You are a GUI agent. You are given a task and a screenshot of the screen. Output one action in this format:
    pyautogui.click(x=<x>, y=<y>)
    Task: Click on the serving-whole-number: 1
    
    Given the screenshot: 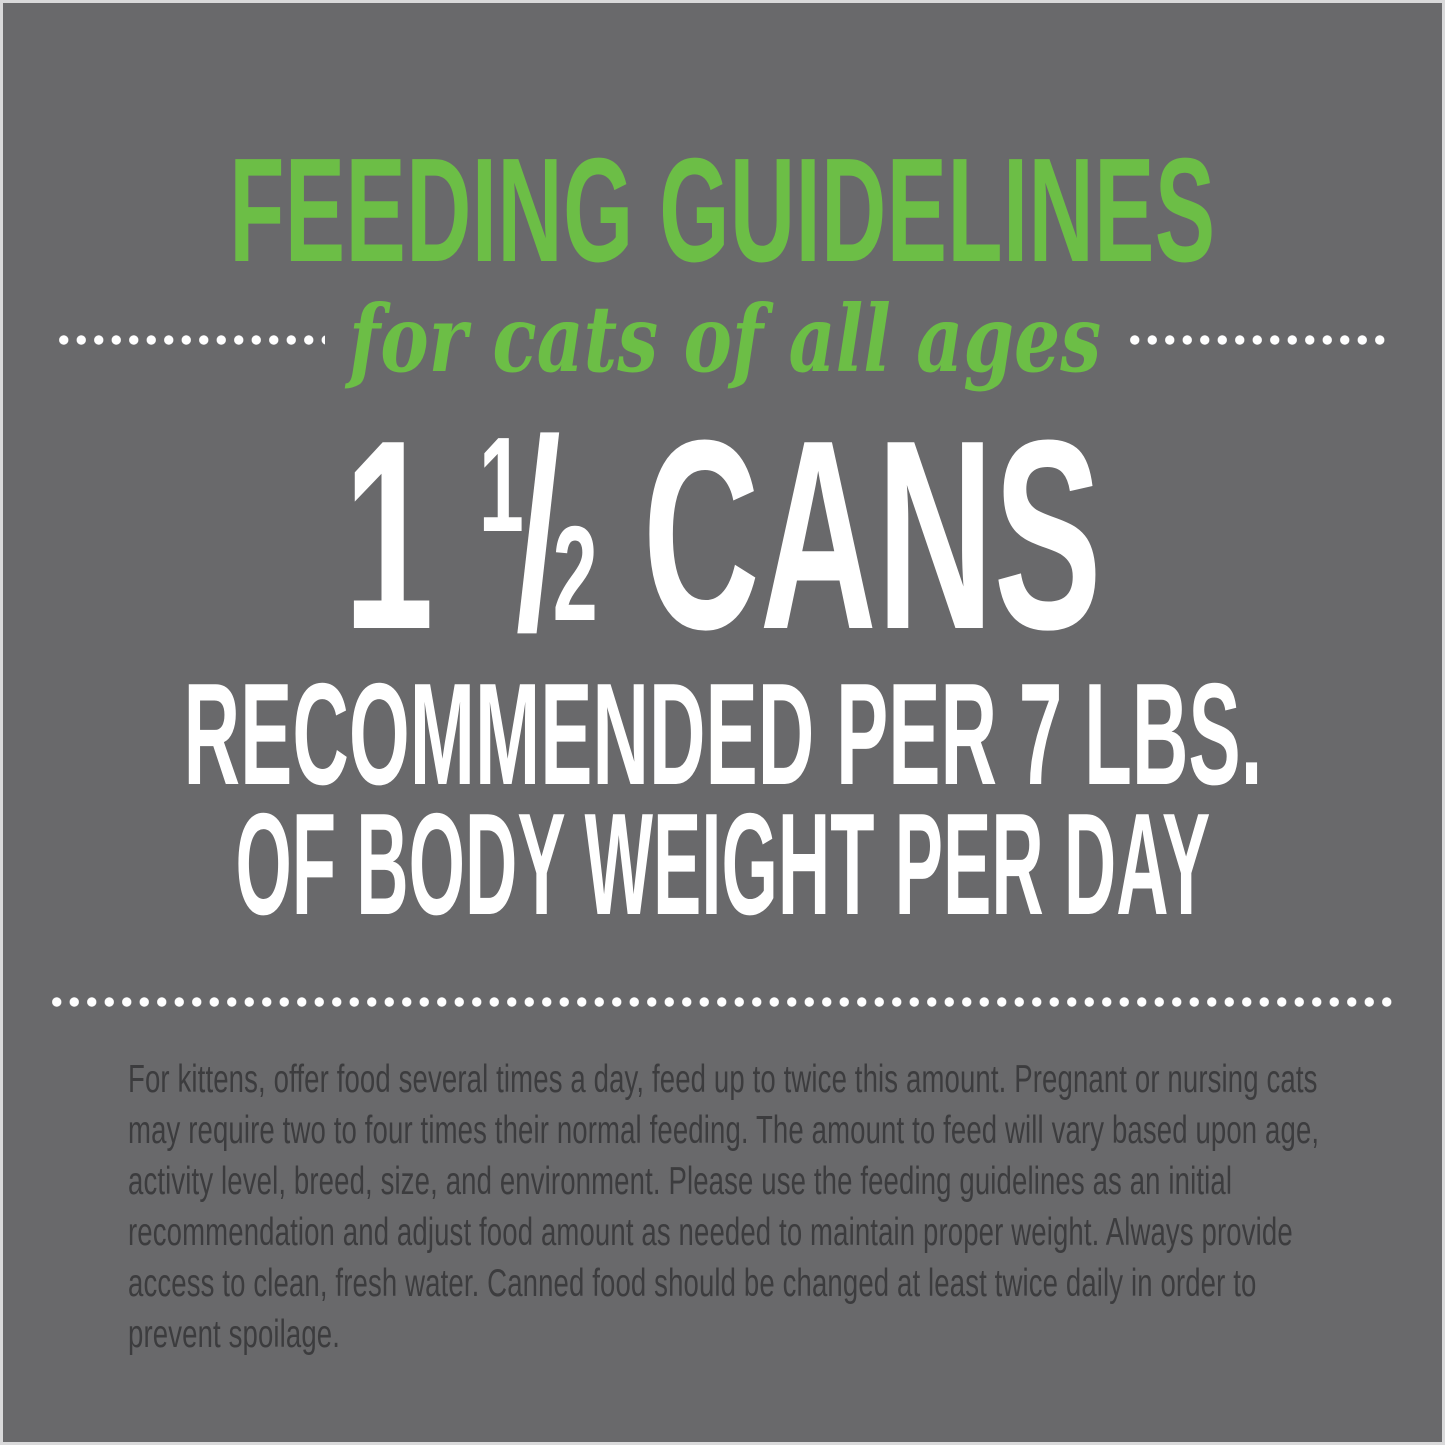 What is the action you would take?
    pyautogui.click(x=388, y=535)
    